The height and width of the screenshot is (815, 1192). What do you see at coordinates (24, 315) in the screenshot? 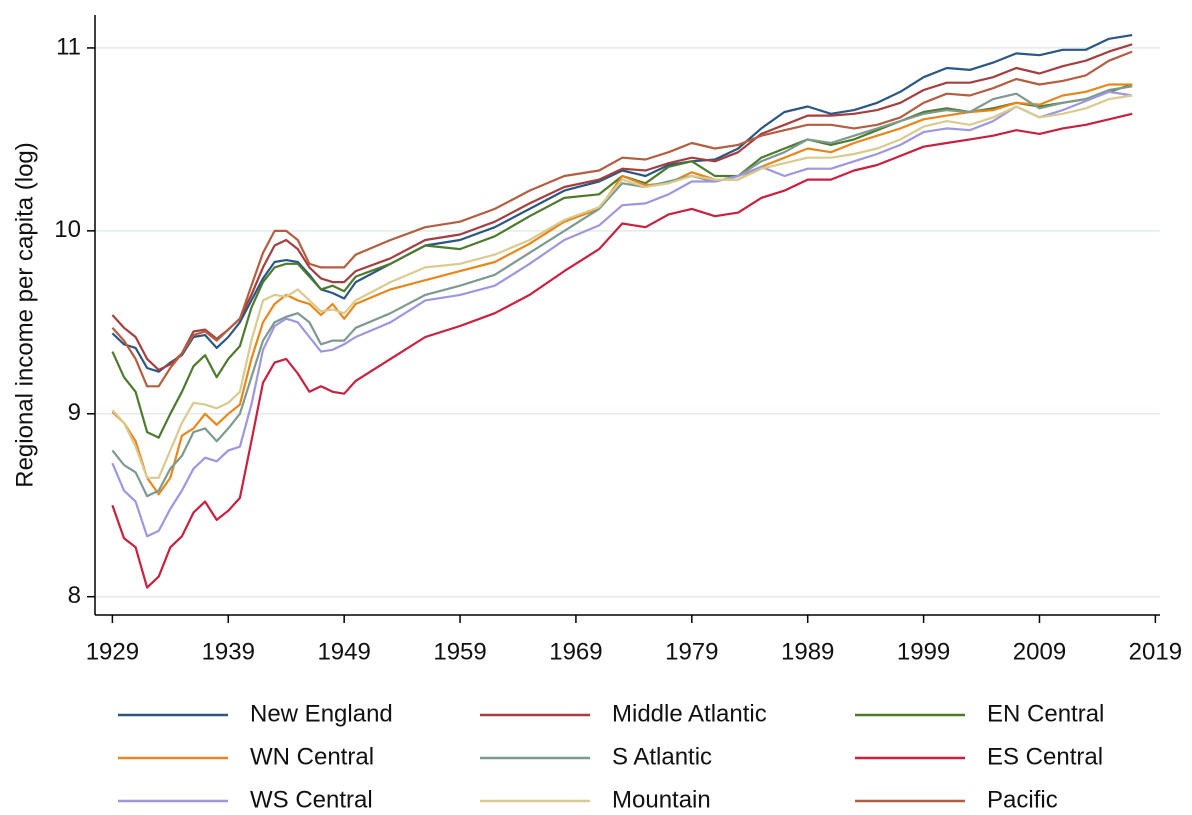
I see `y-axis-label: Regional income per capita (log)` at bounding box center [24, 315].